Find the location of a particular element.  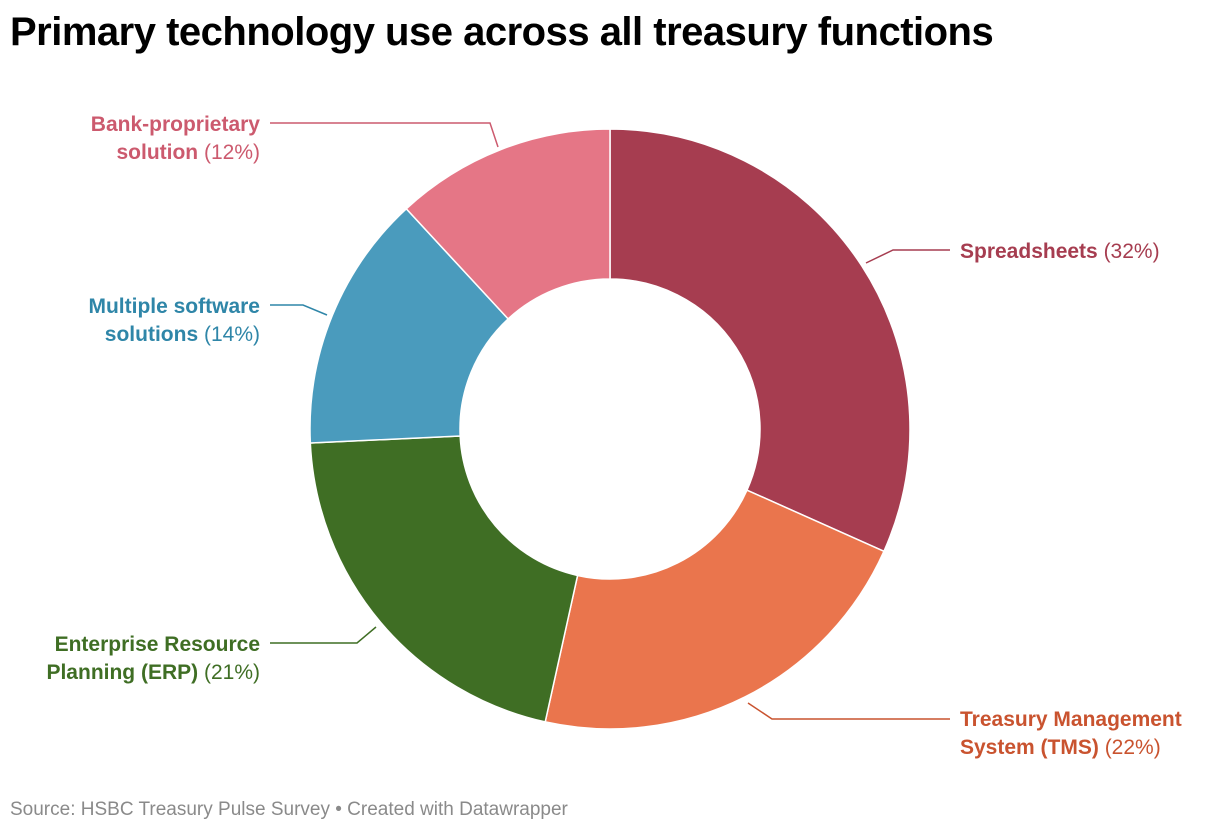

label-percent: (32%) is located at coordinates (1129, 251).